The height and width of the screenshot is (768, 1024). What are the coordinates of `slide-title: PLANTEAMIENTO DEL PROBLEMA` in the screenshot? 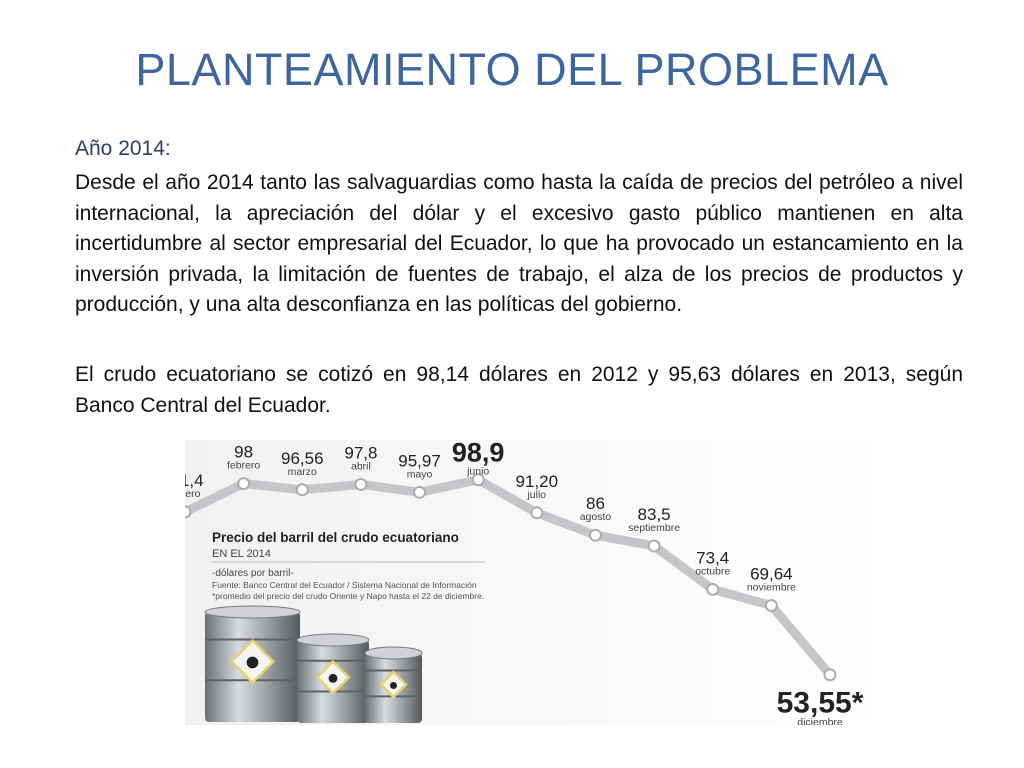 It's located at (512, 69).